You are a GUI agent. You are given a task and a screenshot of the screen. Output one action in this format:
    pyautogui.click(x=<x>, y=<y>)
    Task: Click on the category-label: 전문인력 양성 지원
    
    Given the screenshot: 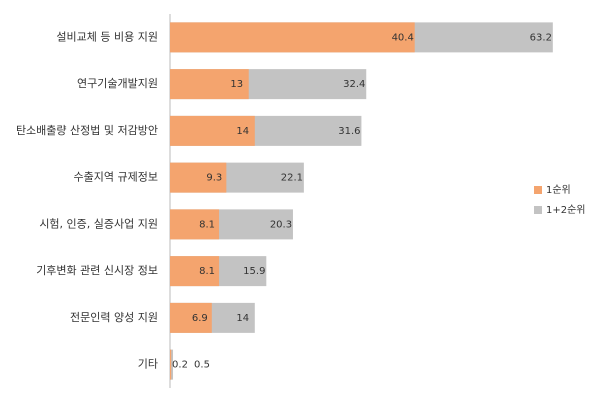 What is the action you would take?
    pyautogui.click(x=114, y=317)
    